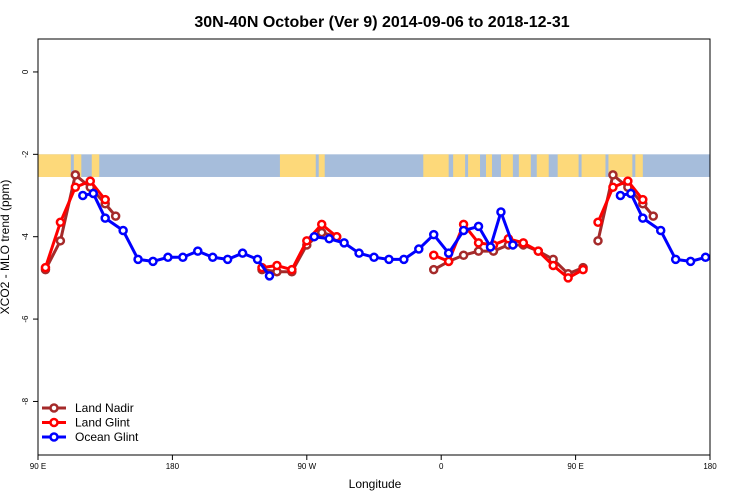  What do you see at coordinates (374, 165) in the screenshot?
I see `world-map-strip` at bounding box center [374, 165].